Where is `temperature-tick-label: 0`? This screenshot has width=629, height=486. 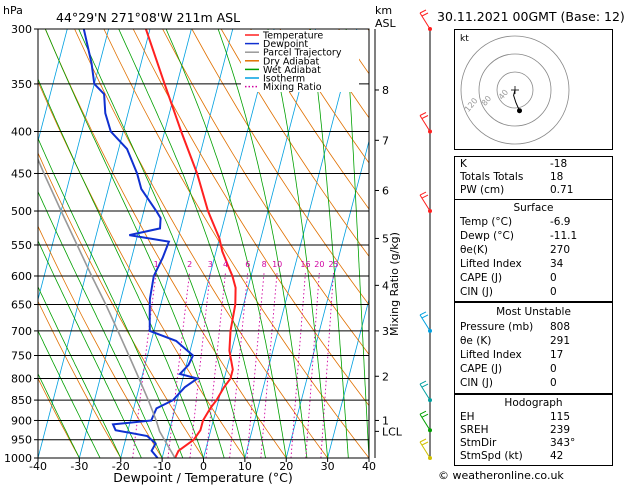 temperature-tick-label: 0 is located at coordinates (203, 466).